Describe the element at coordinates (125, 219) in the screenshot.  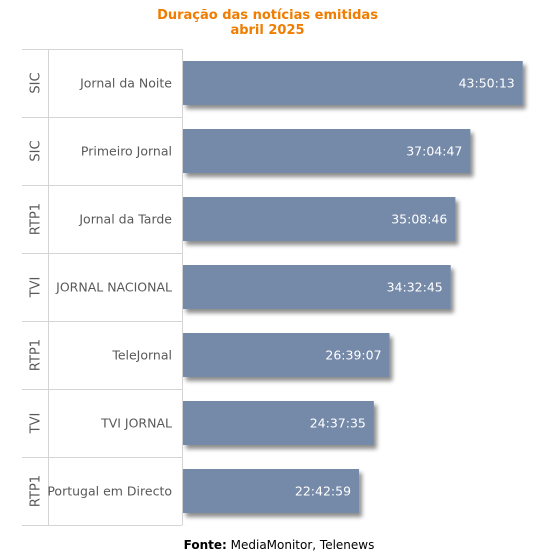
I see `category-label: Jornal da Tarde` at that location.